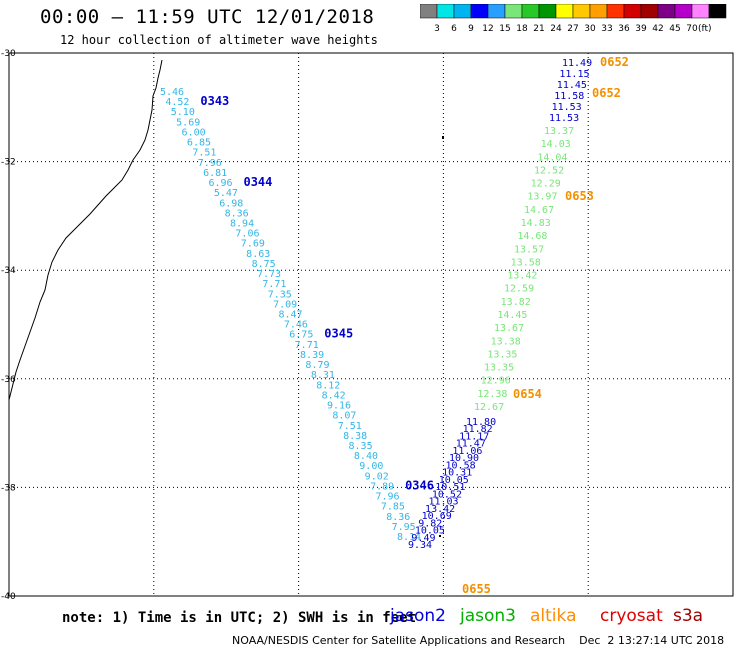  What do you see at coordinates (556, 29) in the screenshot?
I see `colorbar-label: 24` at bounding box center [556, 29].